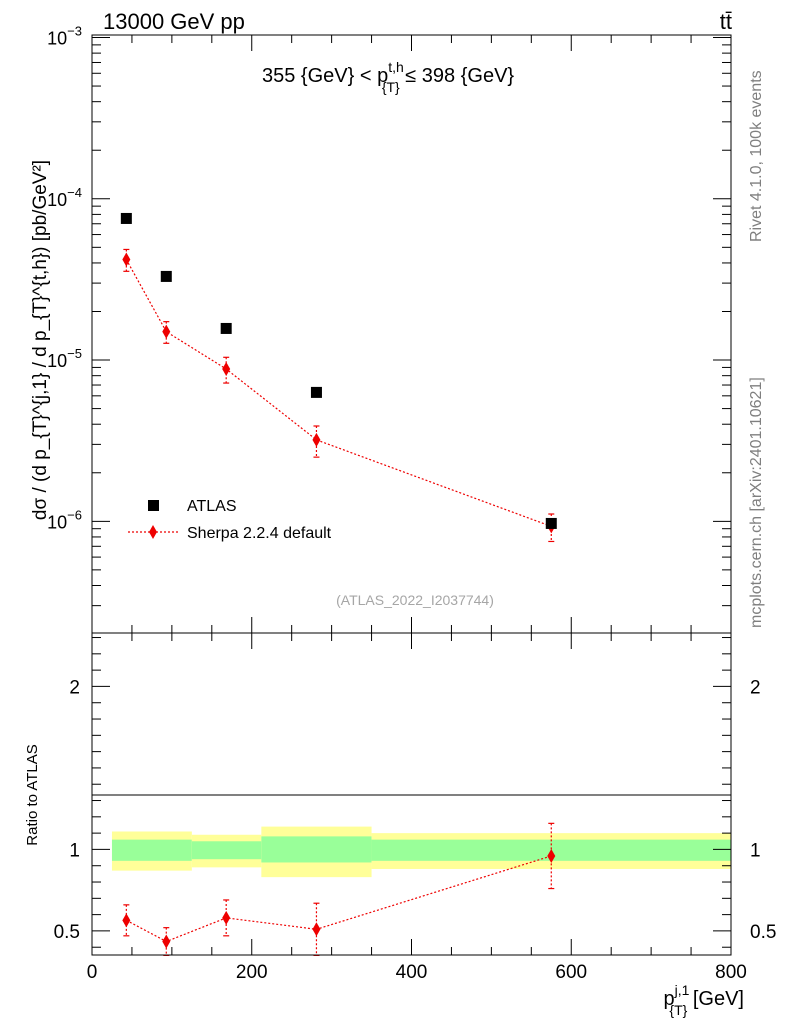 The image size is (786, 1024). Describe the element at coordinates (230, 520) in the screenshot. I see `legend: ATLAS Sherpa 2.2.4 default` at that location.